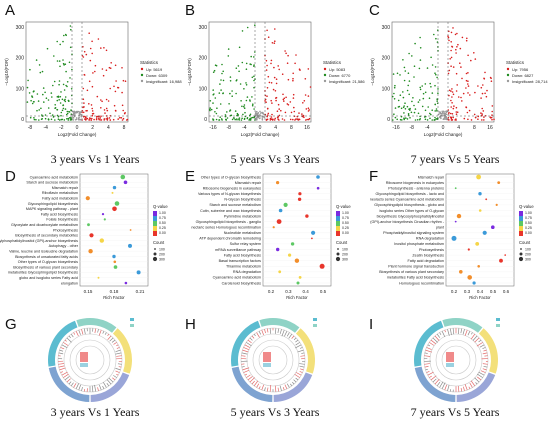 The height and width of the screenshot is (429, 550). I want to click on pathway-label: Mismatch repair, so click(431, 177).